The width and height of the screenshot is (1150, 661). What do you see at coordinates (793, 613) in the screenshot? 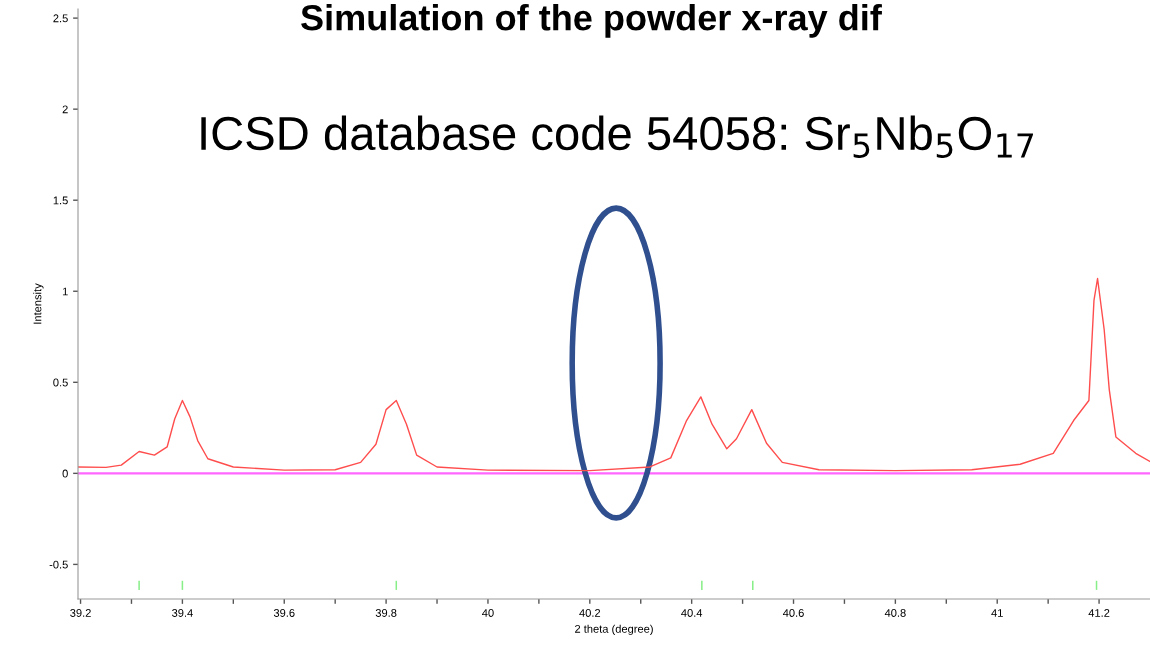
I see `x-tick-label: 40.6` at bounding box center [793, 613].